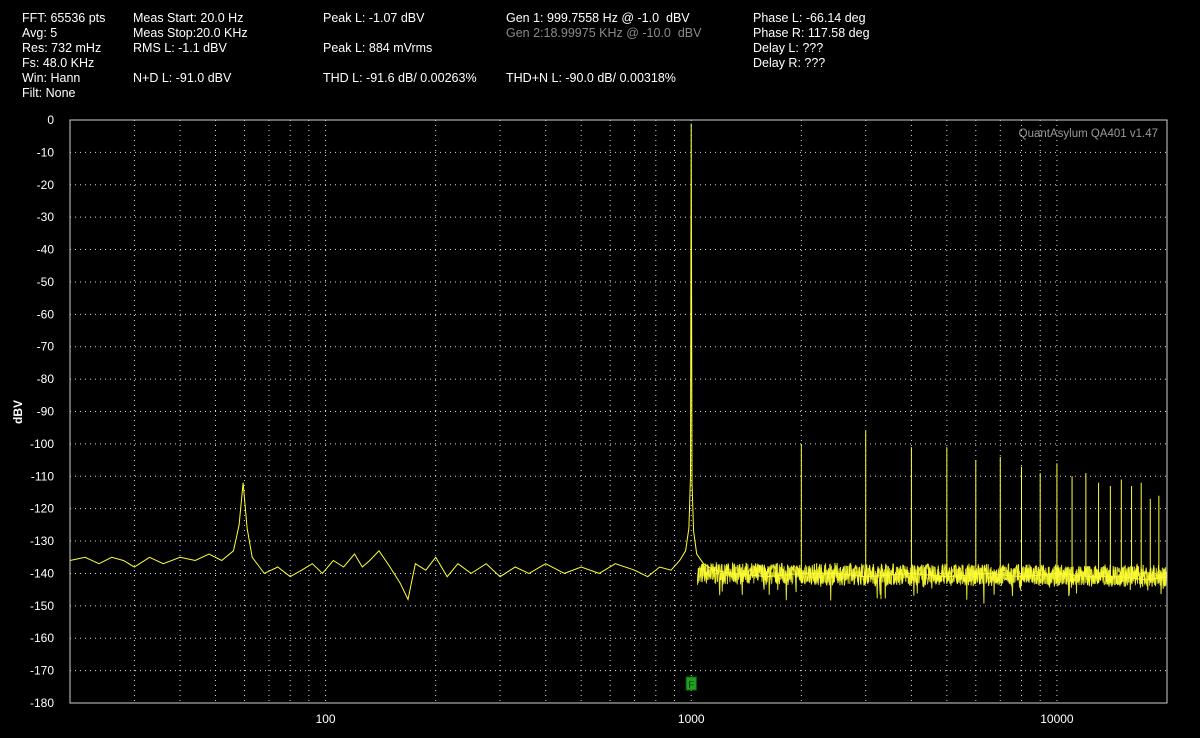 This screenshot has width=1200, height=738. Describe the element at coordinates (46, 379) in the screenshot. I see `y-tick-label: -80` at that location.